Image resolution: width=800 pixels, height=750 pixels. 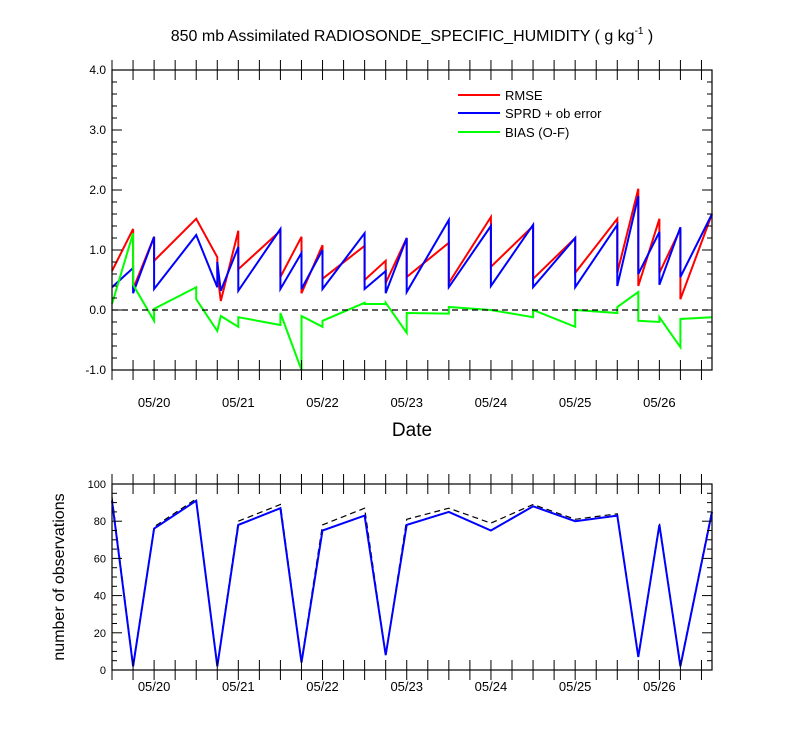 What do you see at coordinates (97, 190) in the screenshot?
I see `top-y-tick-label: 2.0` at bounding box center [97, 190].